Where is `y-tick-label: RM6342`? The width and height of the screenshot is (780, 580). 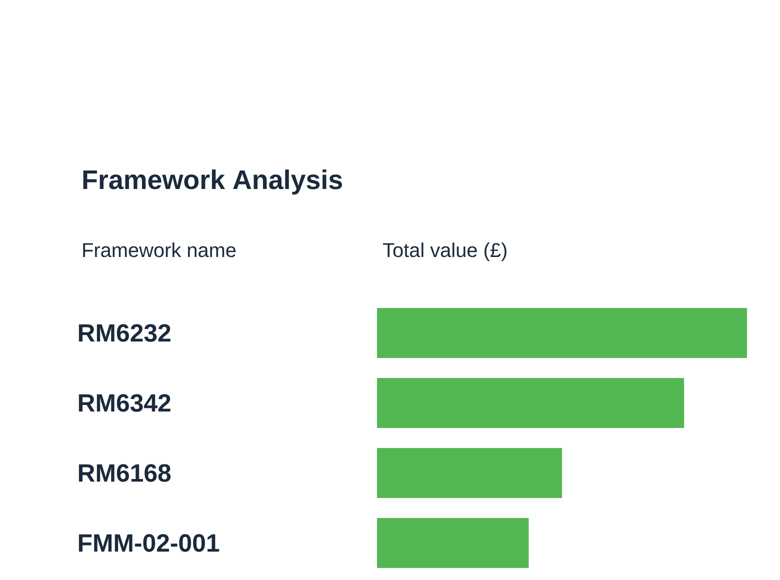 y-tick-label: RM6342 is located at coordinates (124, 403).